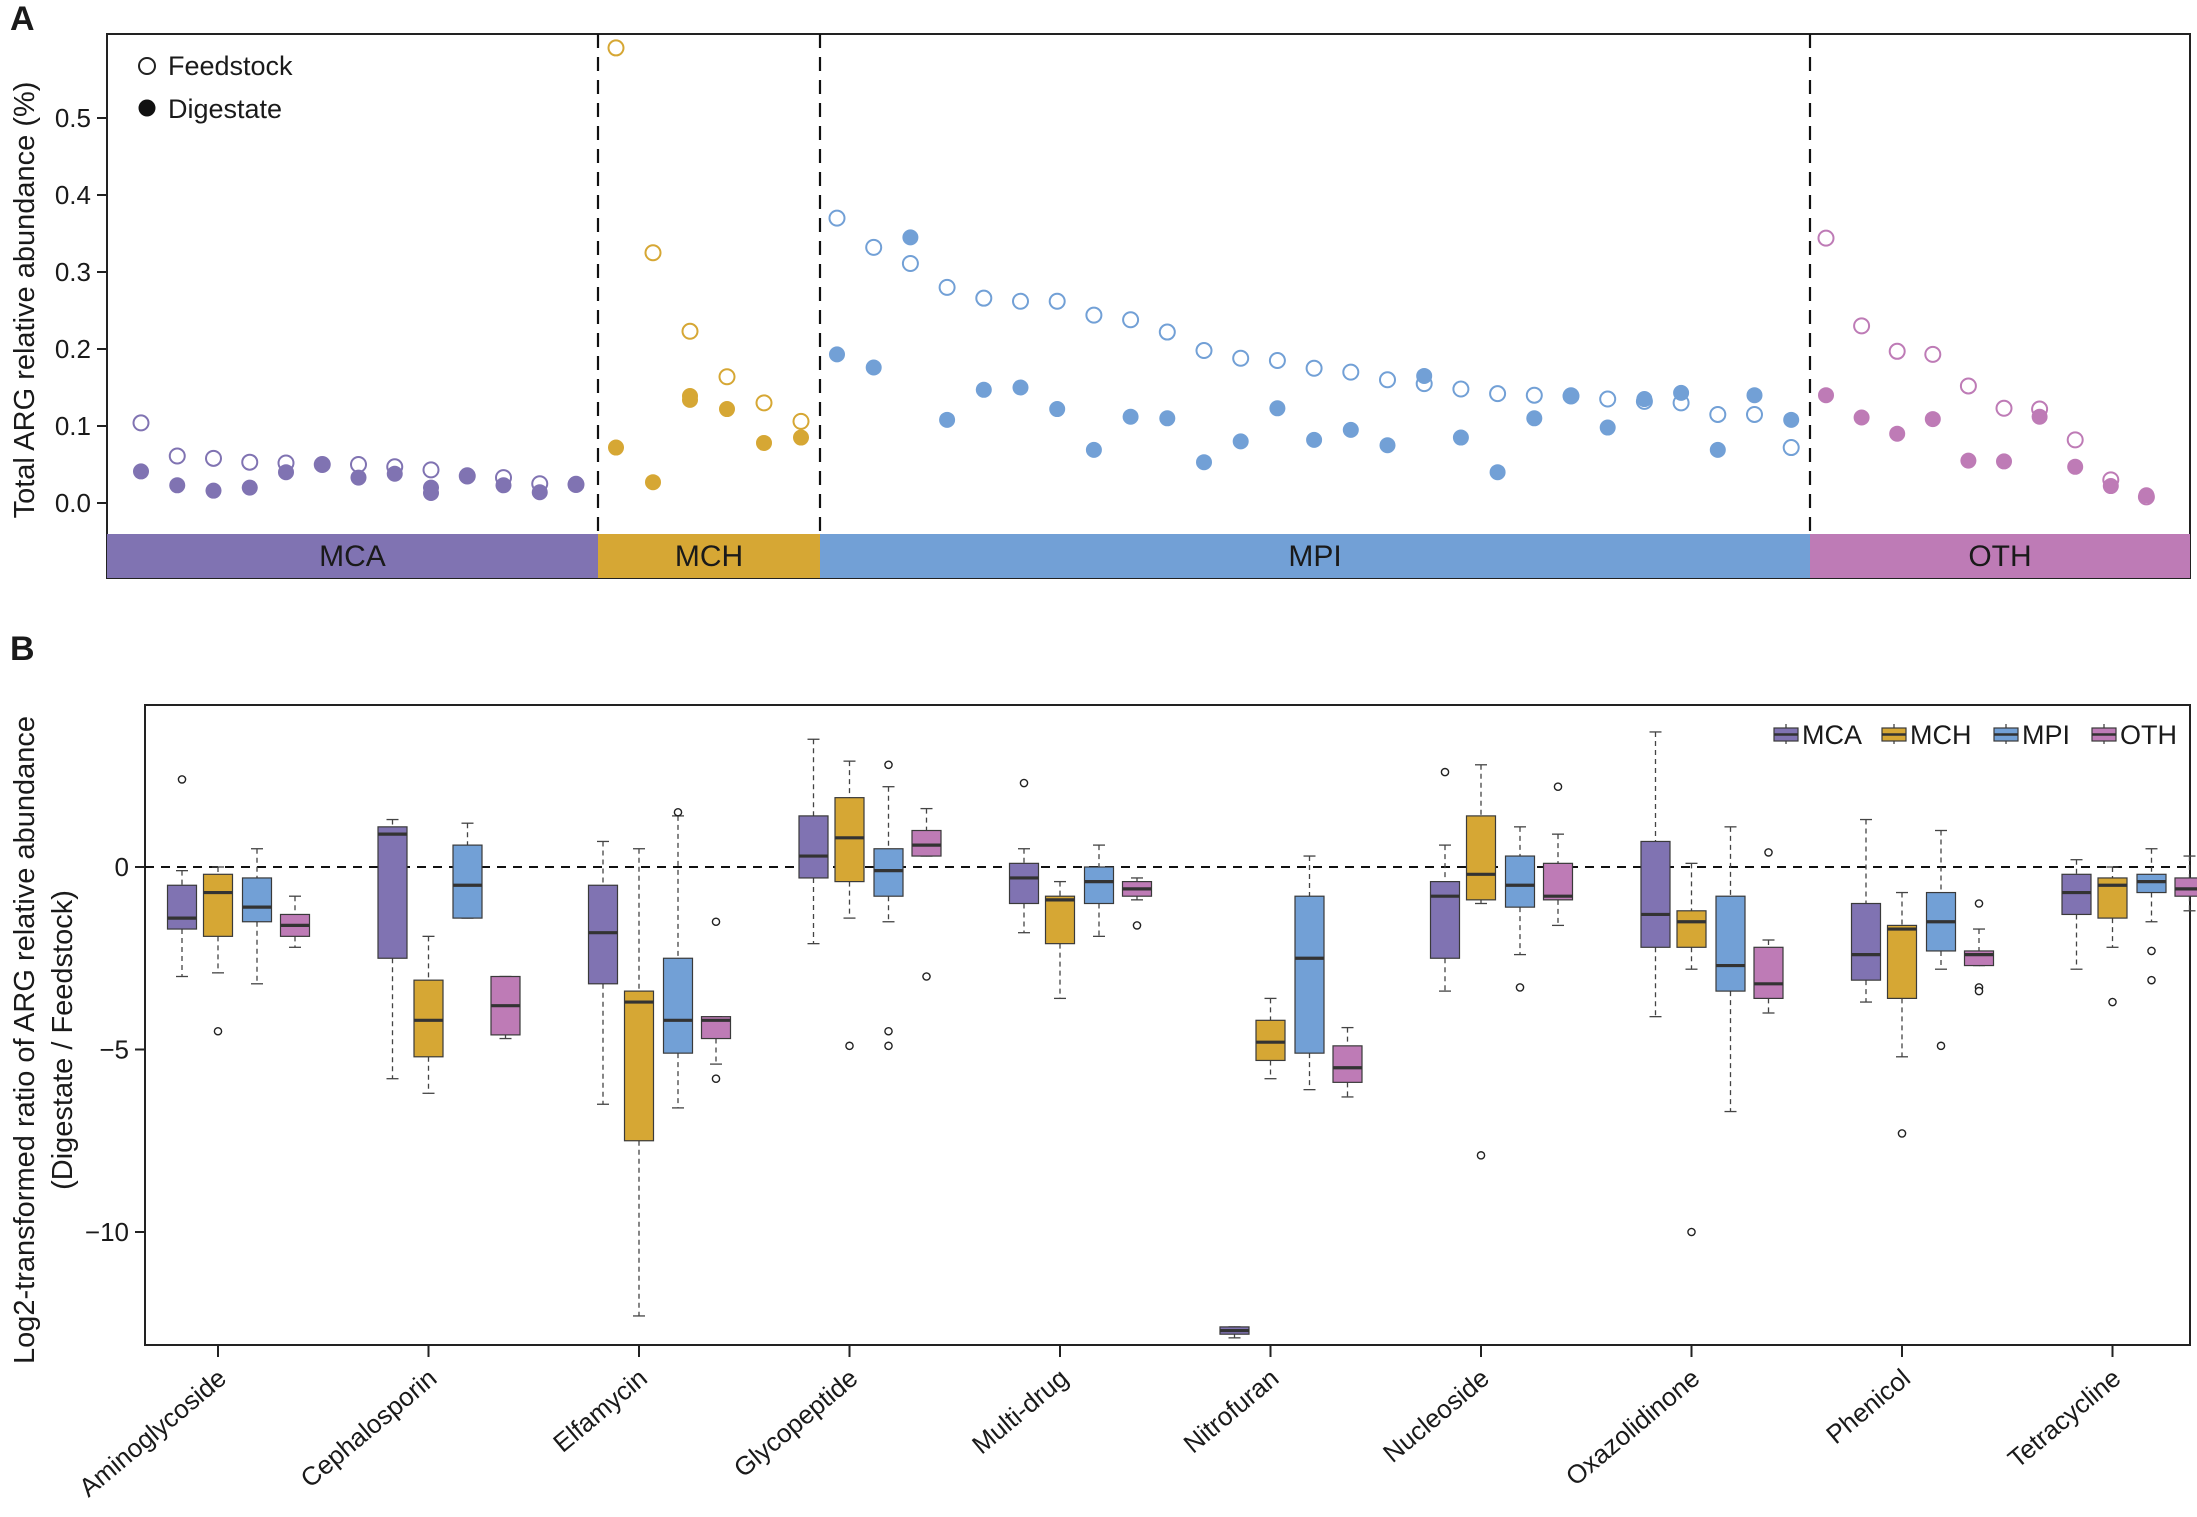 This screenshot has height=1517, width=2197. Describe the element at coordinates (1768, 972) in the screenshot. I see `box-oxazolidinone-oth` at that location.